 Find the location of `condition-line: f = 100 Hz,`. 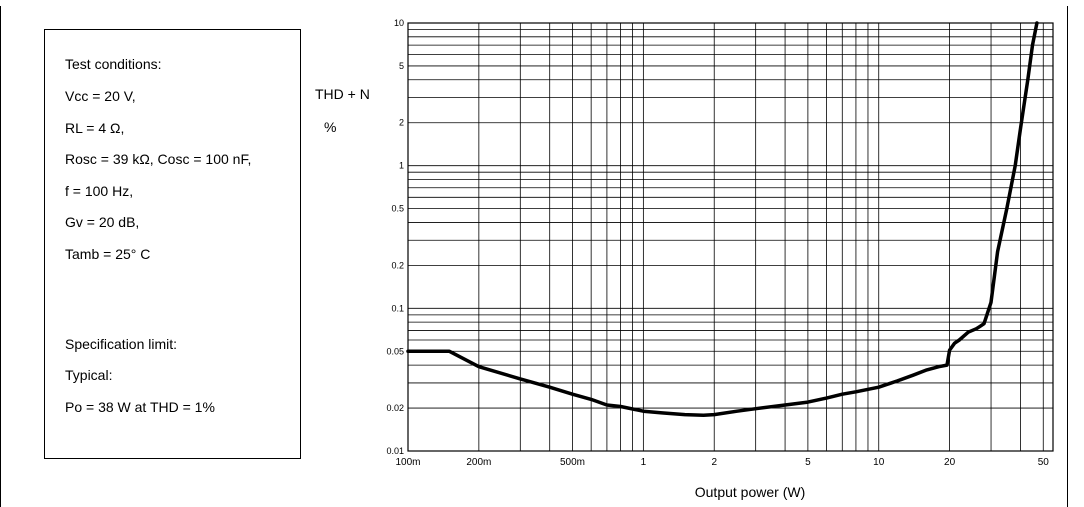

condition-line: f = 100 Hz, is located at coordinates (99, 191).